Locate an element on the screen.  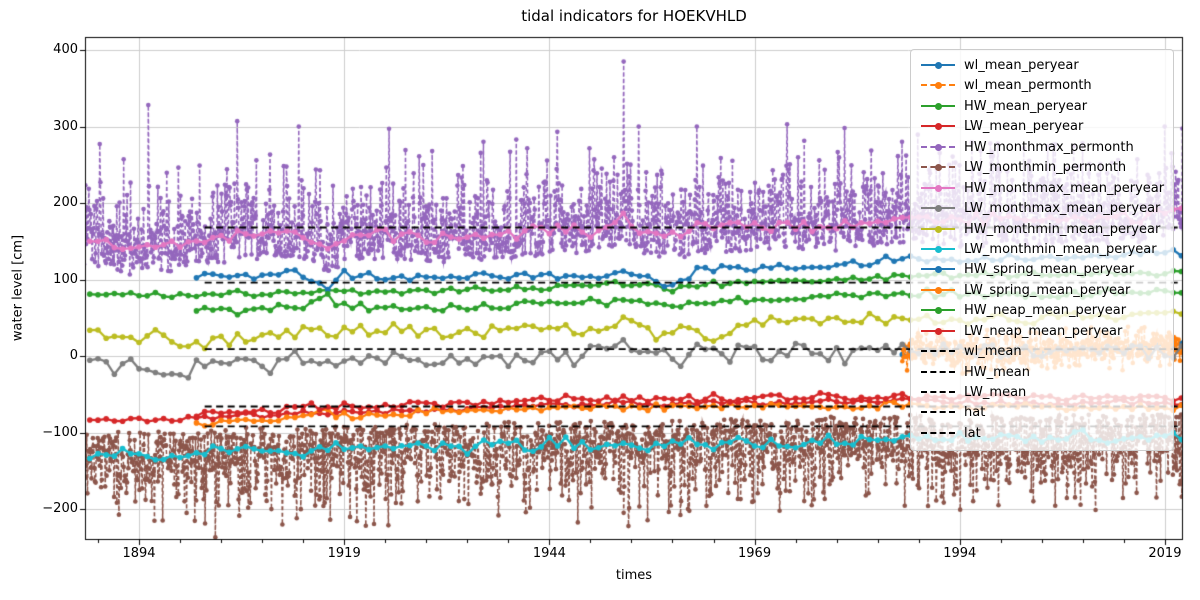
y-tick-label: 300 is located at coordinates (65, 126).